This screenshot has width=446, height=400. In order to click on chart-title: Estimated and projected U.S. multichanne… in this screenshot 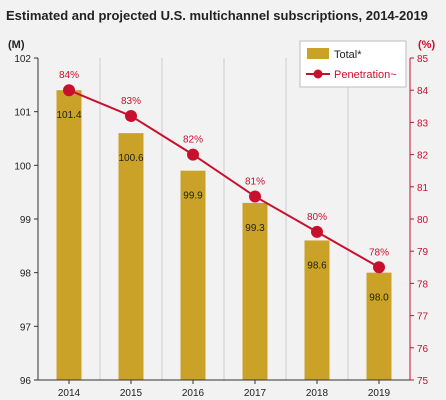, I will do `click(217, 15)`.